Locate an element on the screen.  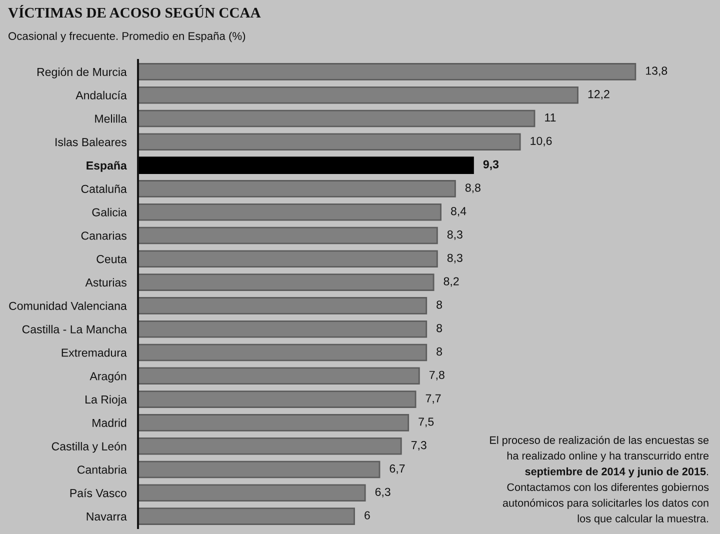
y-tick-label: La Rioja is located at coordinates (106, 400).